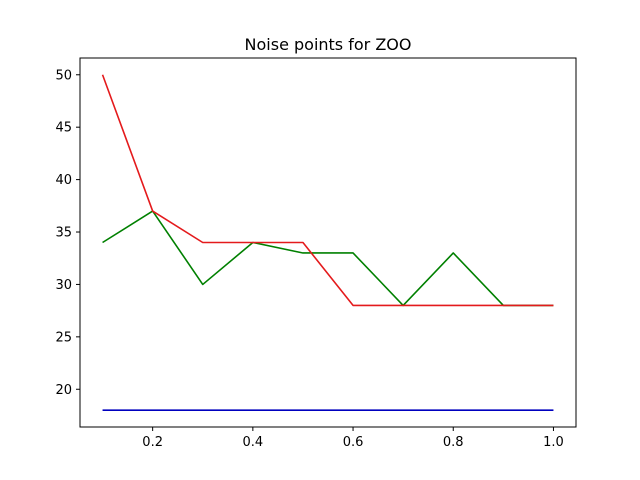 Image resolution: width=640 pixels, height=480 pixels. Describe the element at coordinates (63, 233) in the screenshot. I see `y-tick-label: 35` at that location.